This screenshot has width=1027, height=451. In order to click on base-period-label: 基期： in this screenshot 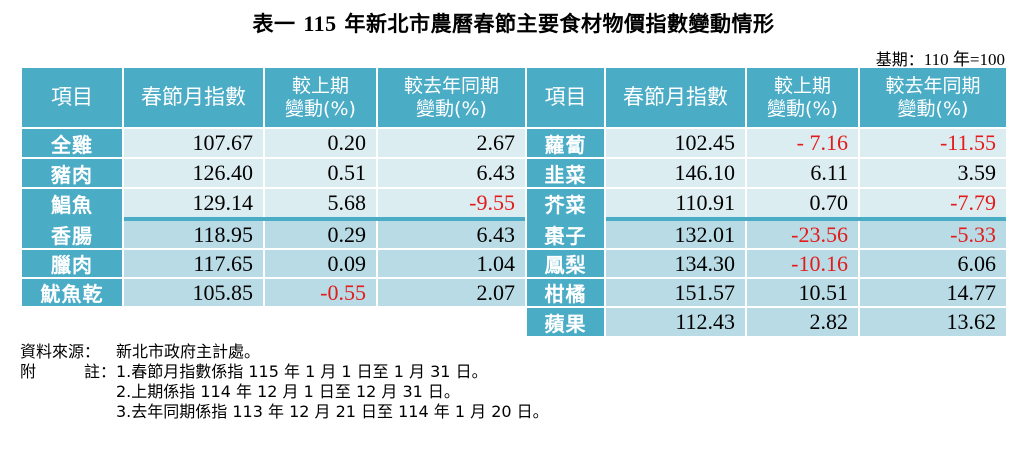, I will do `click(899, 59)`.